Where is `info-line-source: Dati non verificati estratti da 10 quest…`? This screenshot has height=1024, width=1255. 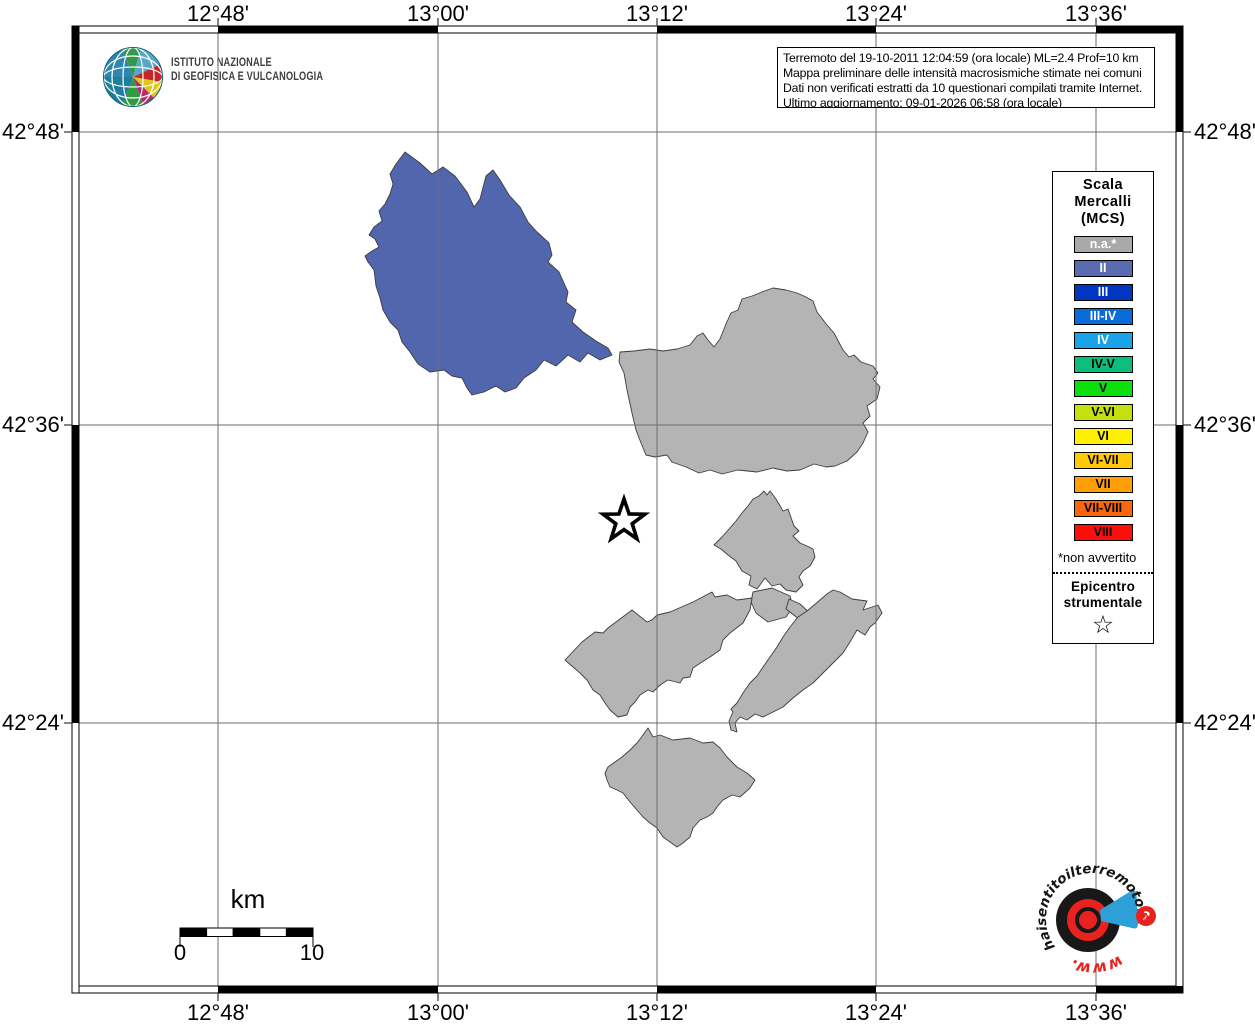 info-line-source: Dati non verificati estratti da 10 quest… is located at coordinates (963, 88).